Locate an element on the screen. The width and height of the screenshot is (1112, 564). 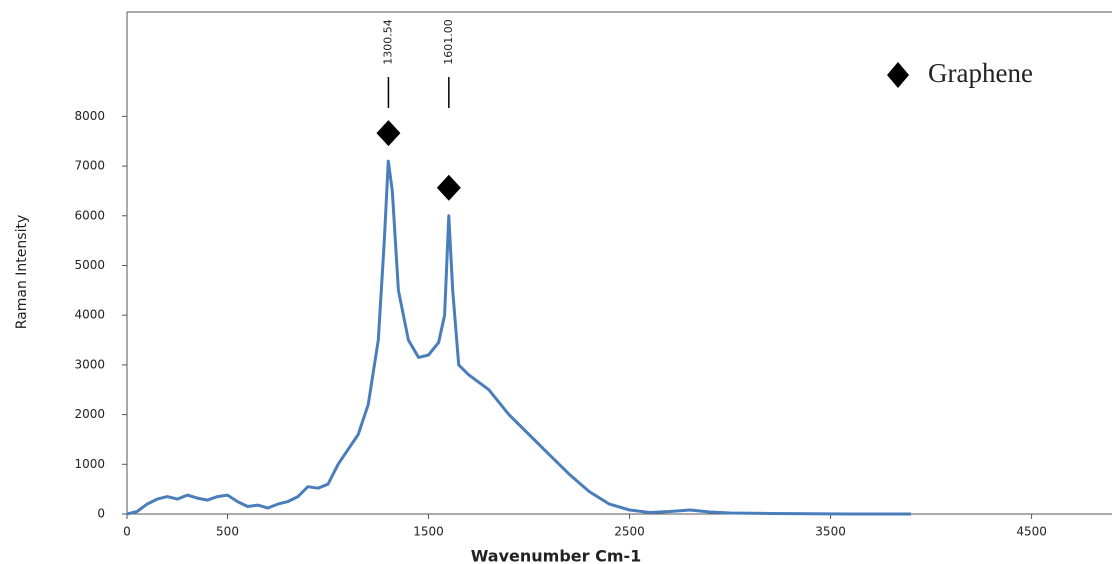
y-tick-label: 0 is located at coordinates (101, 514).